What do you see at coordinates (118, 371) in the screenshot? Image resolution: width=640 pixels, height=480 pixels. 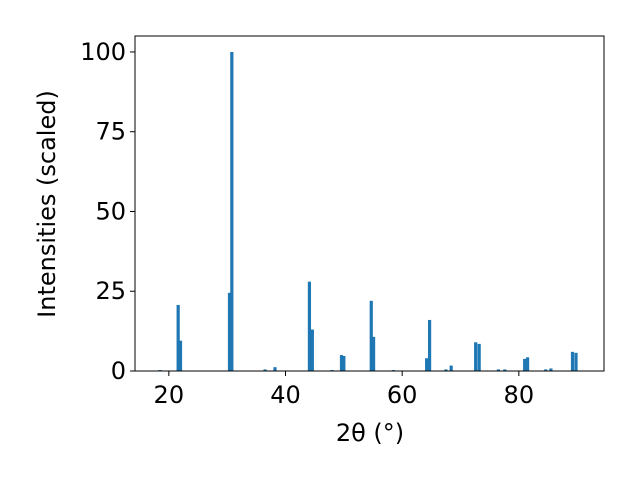 I see `y-tick-label: 0` at bounding box center [118, 371].